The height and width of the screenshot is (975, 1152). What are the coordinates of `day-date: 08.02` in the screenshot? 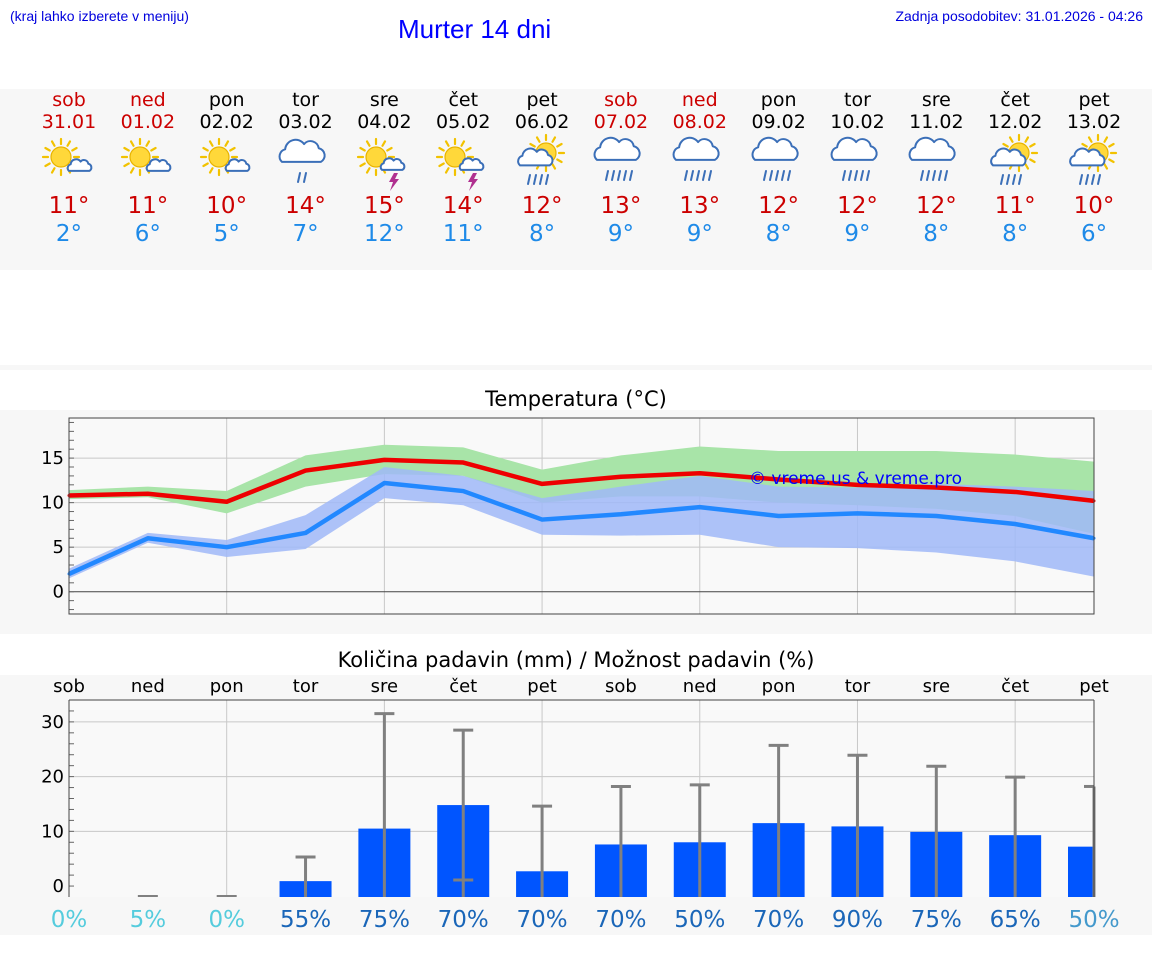 It's located at (699, 122).